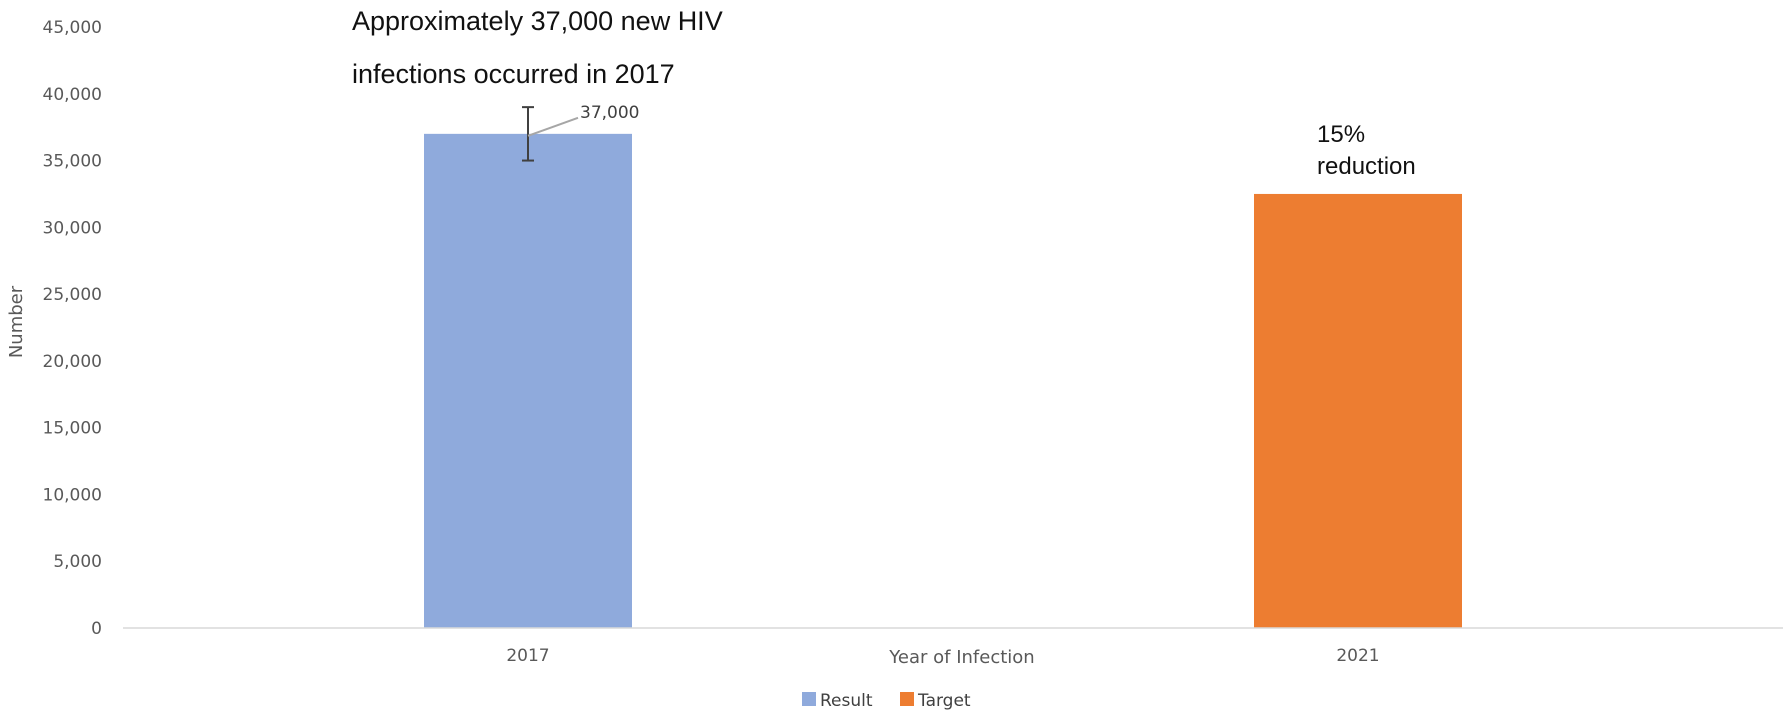  What do you see at coordinates (944, 701) in the screenshot?
I see `legend-label-target: Target` at bounding box center [944, 701].